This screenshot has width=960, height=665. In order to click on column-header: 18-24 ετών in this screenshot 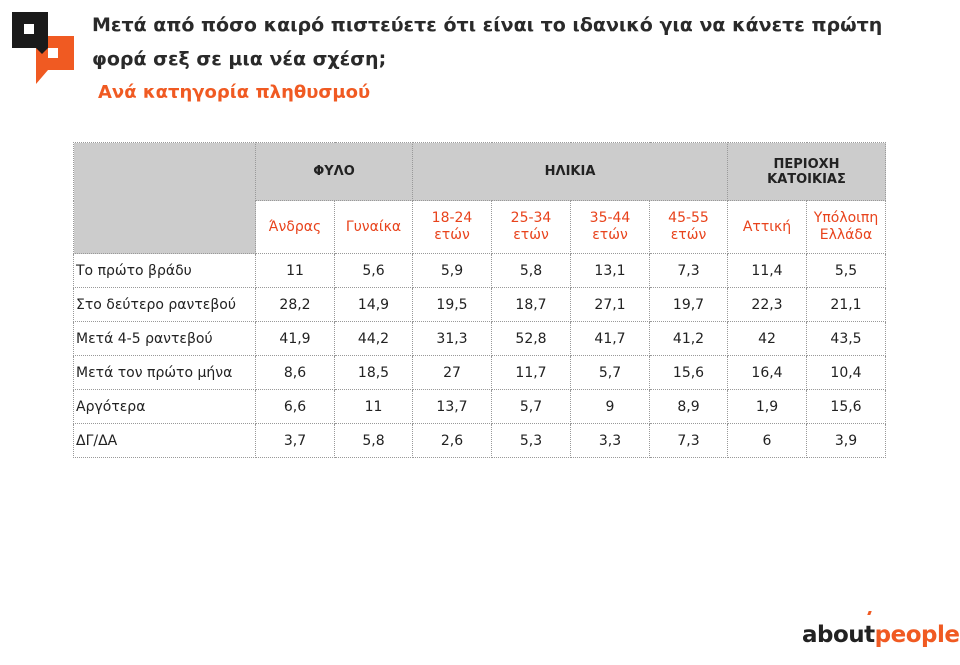, I will do `click(452, 227)`.